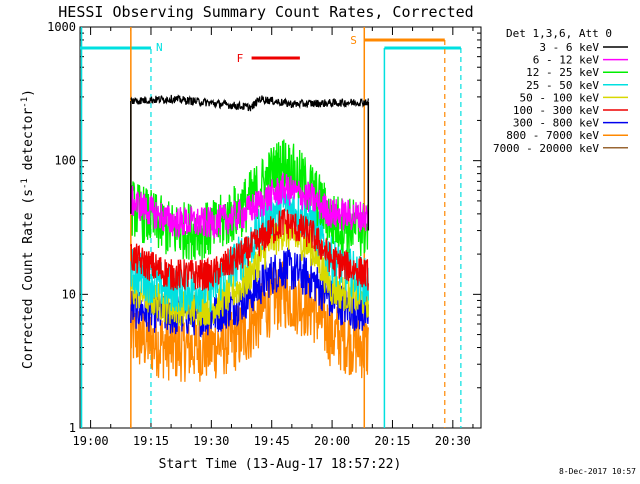 The width and height of the screenshot is (640, 484). I want to click on x-tick-label: 20:00, so click(332, 441).